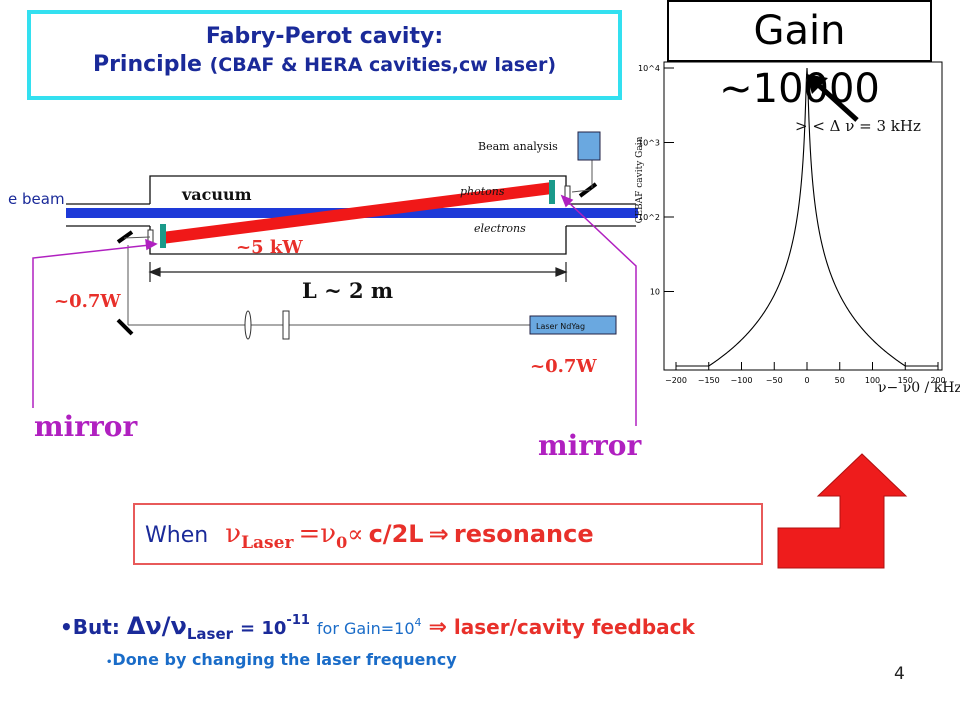 The width and height of the screenshot is (960, 720). Describe the element at coordinates (842, 511) in the screenshot. I see `red-bent-arrow-icon` at that location.